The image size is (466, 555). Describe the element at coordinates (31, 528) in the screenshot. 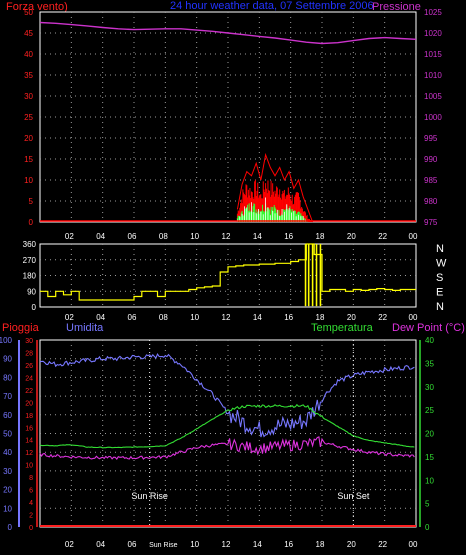

I see `rain-tick-label: 0` at that location.